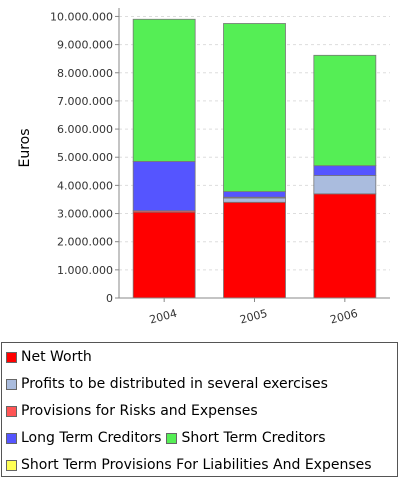 The height and width of the screenshot is (480, 400). What do you see at coordinates (85, 45) in the screenshot?
I see `y-tick-label: 9.000.000` at bounding box center [85, 45].